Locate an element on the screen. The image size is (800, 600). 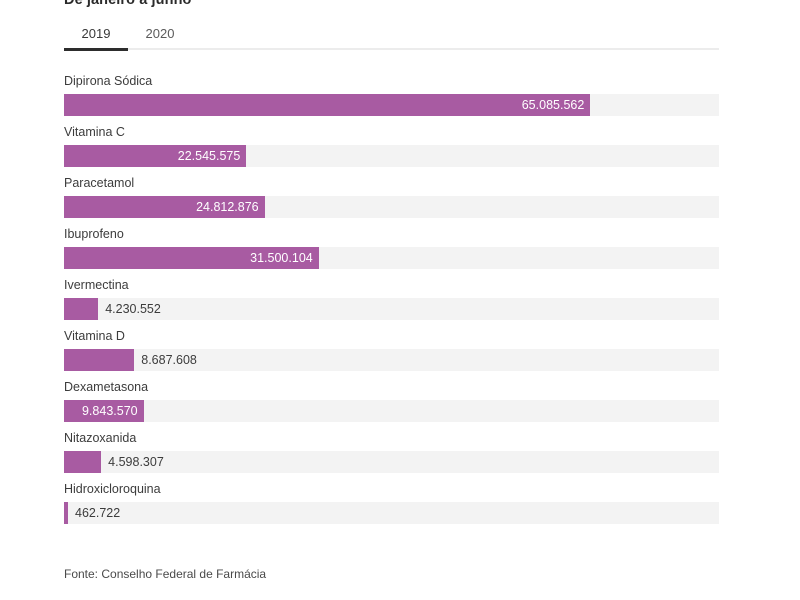
bar-fill: 9.843.570 is located at coordinates (104, 411).